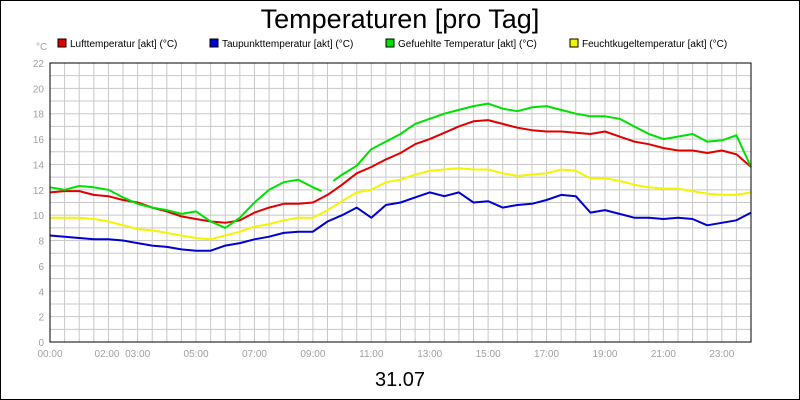 The image size is (800, 400). I want to click on x-tick-label: 03:00, so click(137, 354).